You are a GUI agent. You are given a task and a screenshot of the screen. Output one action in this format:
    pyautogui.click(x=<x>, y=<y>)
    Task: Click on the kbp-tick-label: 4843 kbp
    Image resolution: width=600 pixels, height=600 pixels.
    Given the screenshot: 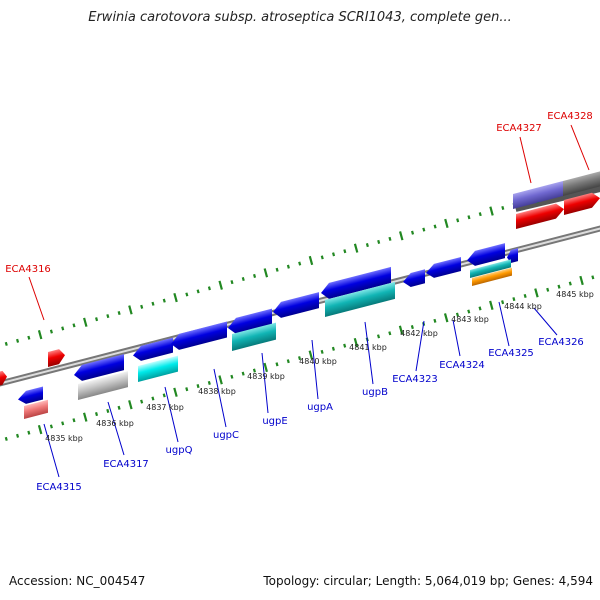 What is the action you would take?
    pyautogui.click(x=470, y=319)
    